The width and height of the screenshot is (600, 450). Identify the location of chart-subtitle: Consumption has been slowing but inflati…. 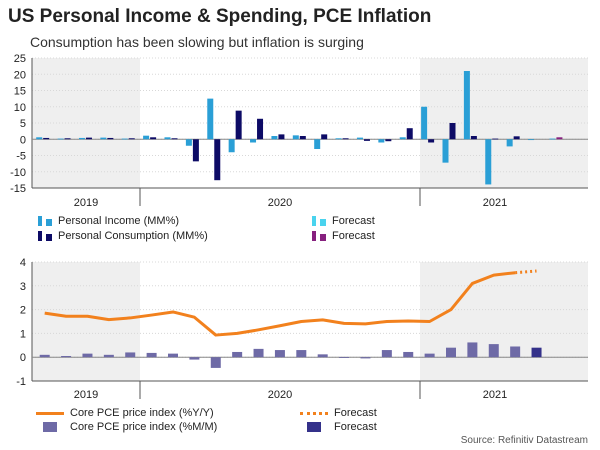
(197, 42).